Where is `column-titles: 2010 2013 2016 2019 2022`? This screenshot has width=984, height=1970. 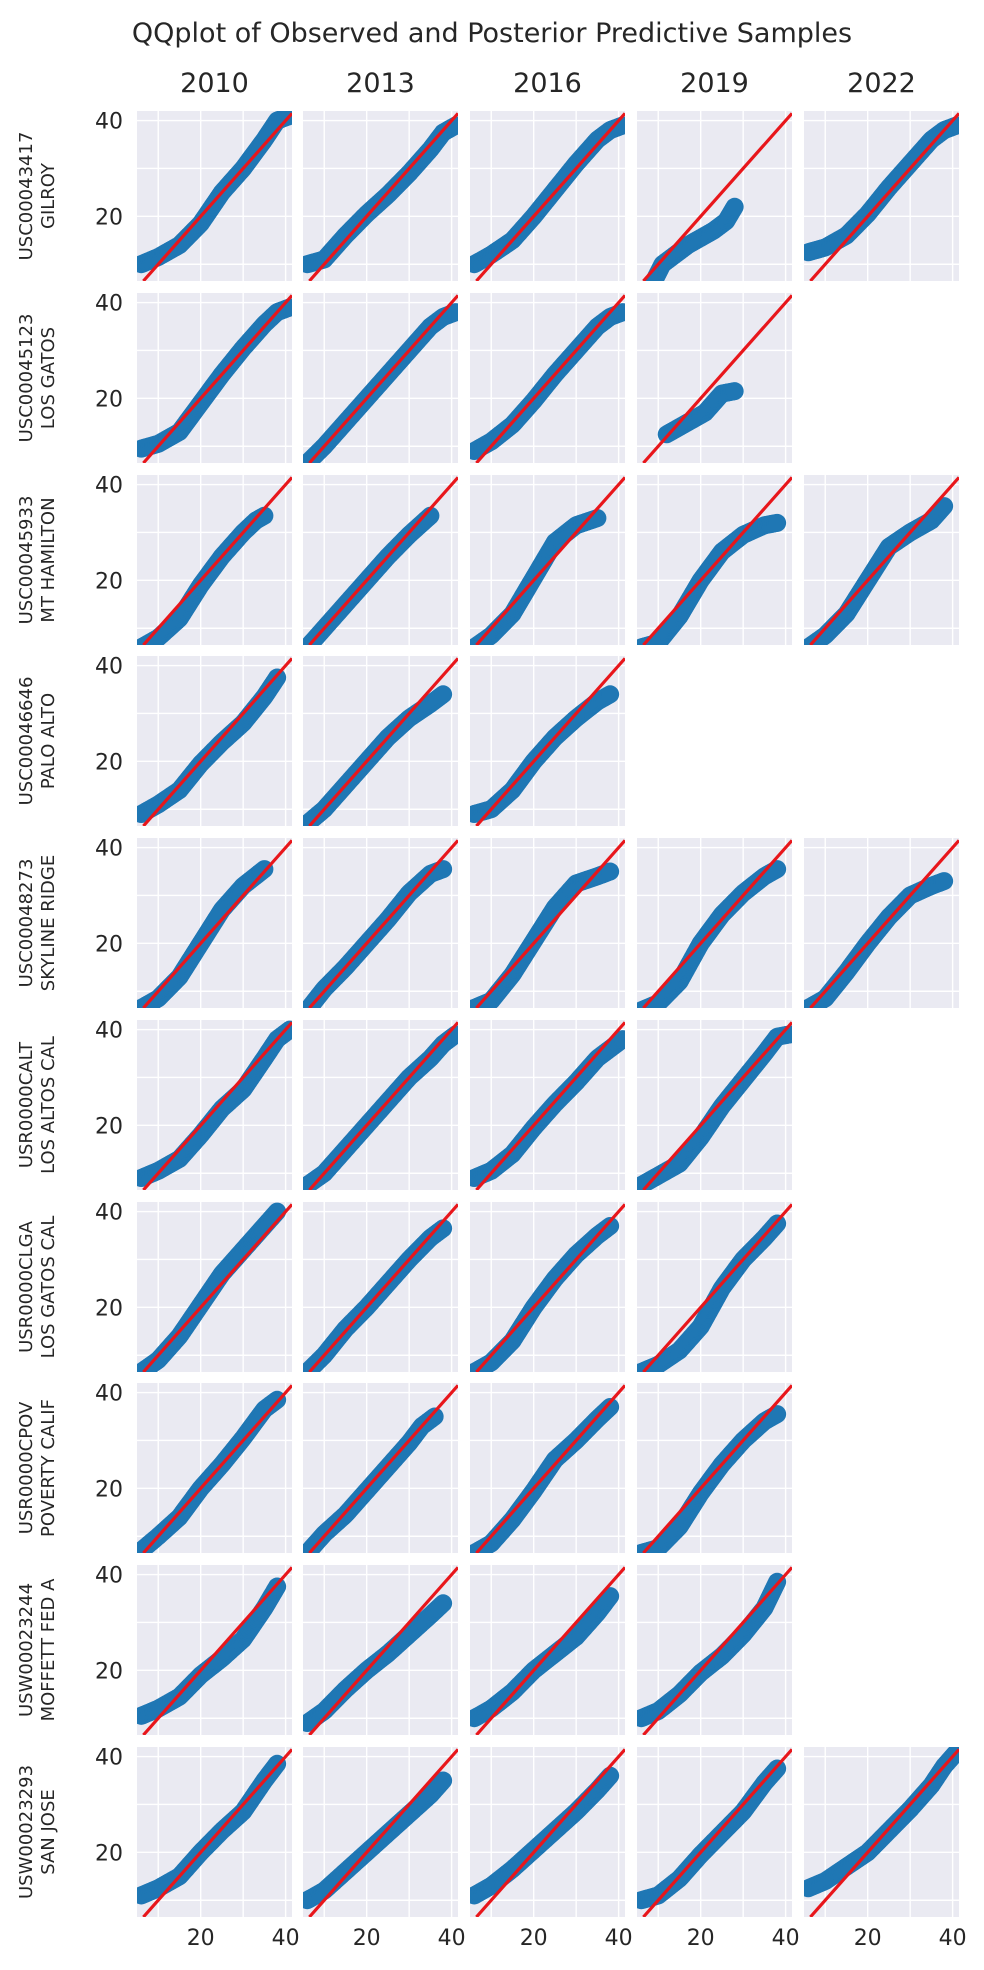
column-titles: 2010 2013 2016 2019 2022 is located at coordinates (548, 83).